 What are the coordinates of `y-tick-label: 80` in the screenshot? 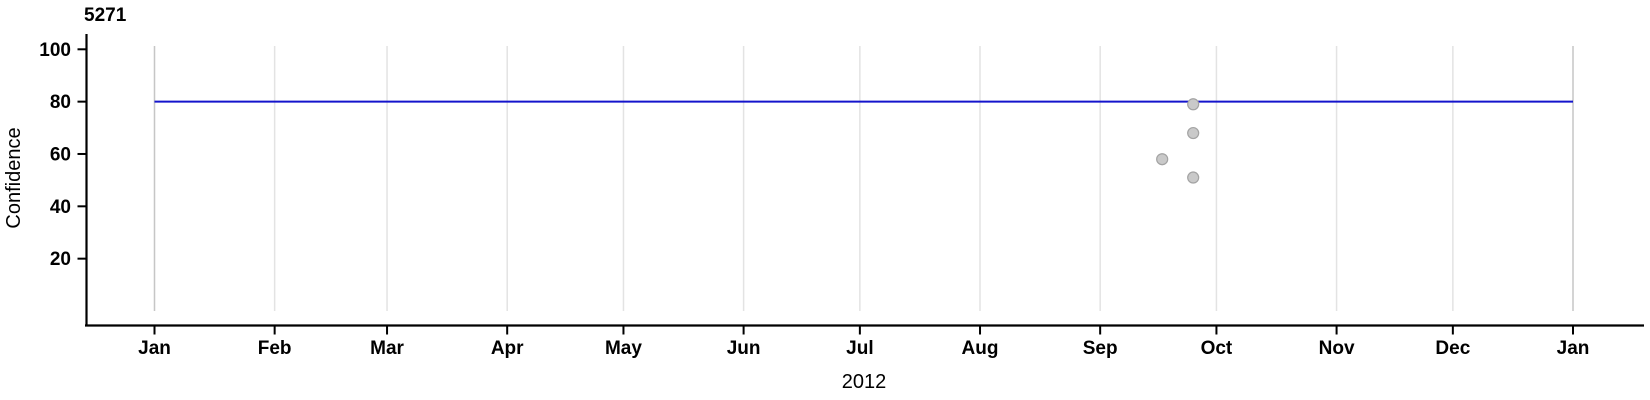 It's located at (60, 102).